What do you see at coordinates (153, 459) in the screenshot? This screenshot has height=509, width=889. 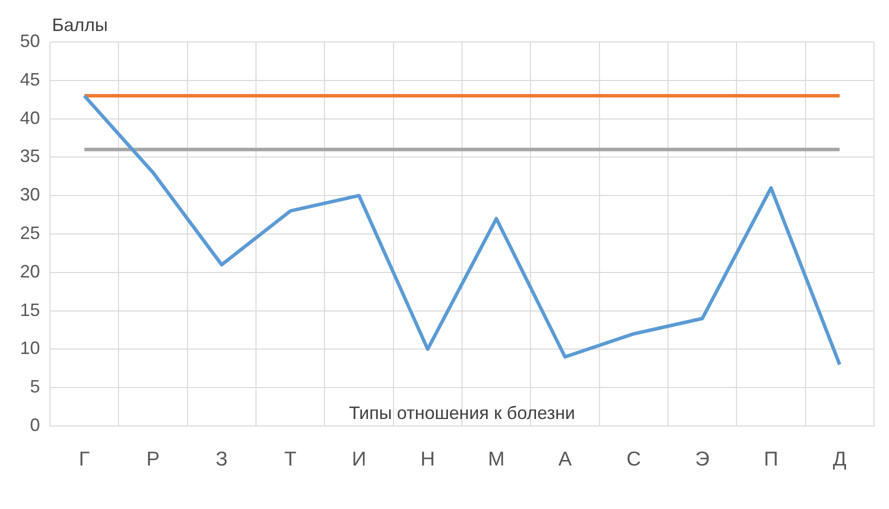 I see `x-tick-label: Р` at bounding box center [153, 459].